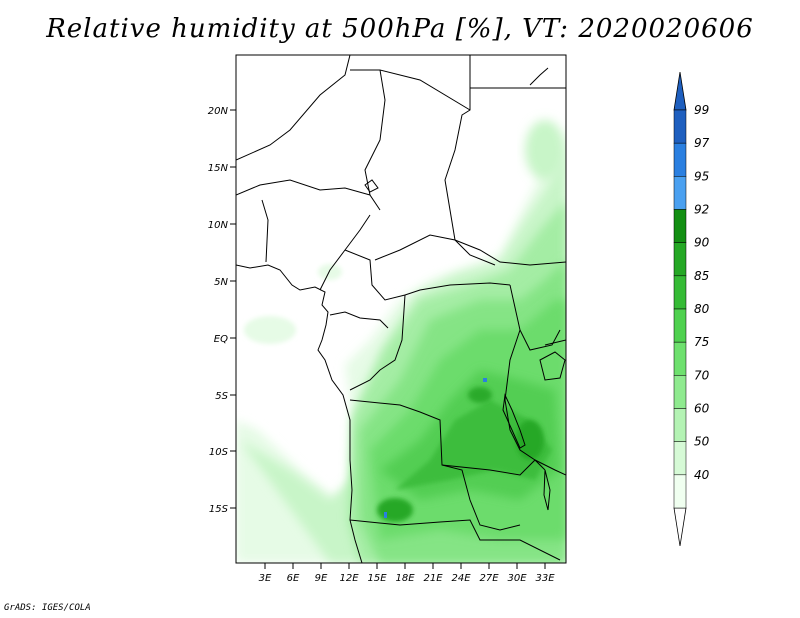  I want to click on rh-band-90-east, so click(530, 440).